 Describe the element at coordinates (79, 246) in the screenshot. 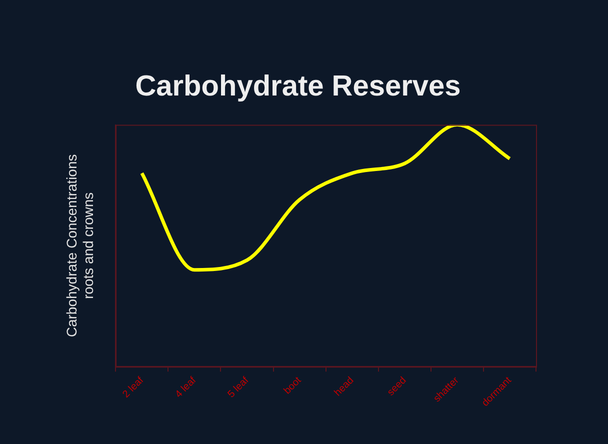

I see `y-axis-title: Carbohydrate Concentrations roots and crowns` at that location.